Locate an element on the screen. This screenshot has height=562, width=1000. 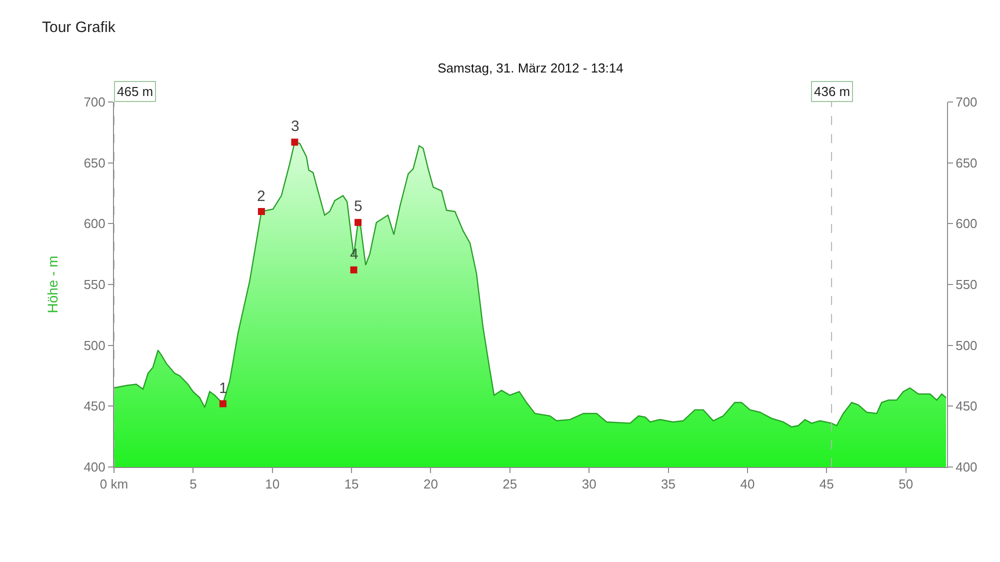
y2-tick-label: 500 is located at coordinates (967, 345).